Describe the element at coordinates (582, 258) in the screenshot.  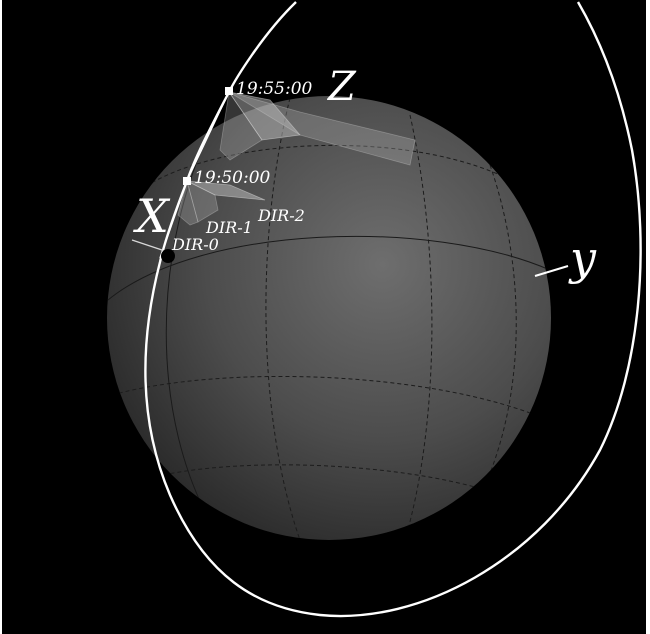
I see `y-axis-label: y` at that location.